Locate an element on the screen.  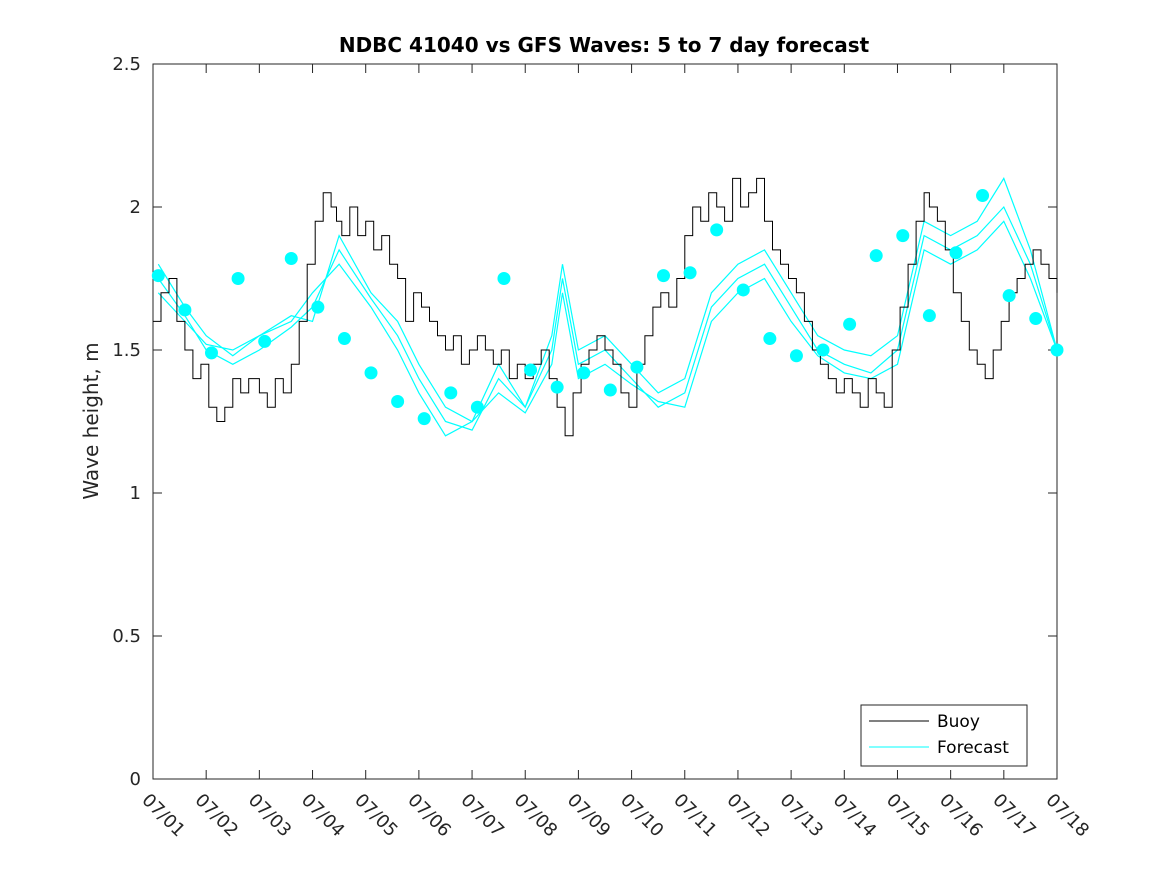
x-tick-label: 07/08 is located at coordinates (536, 816).